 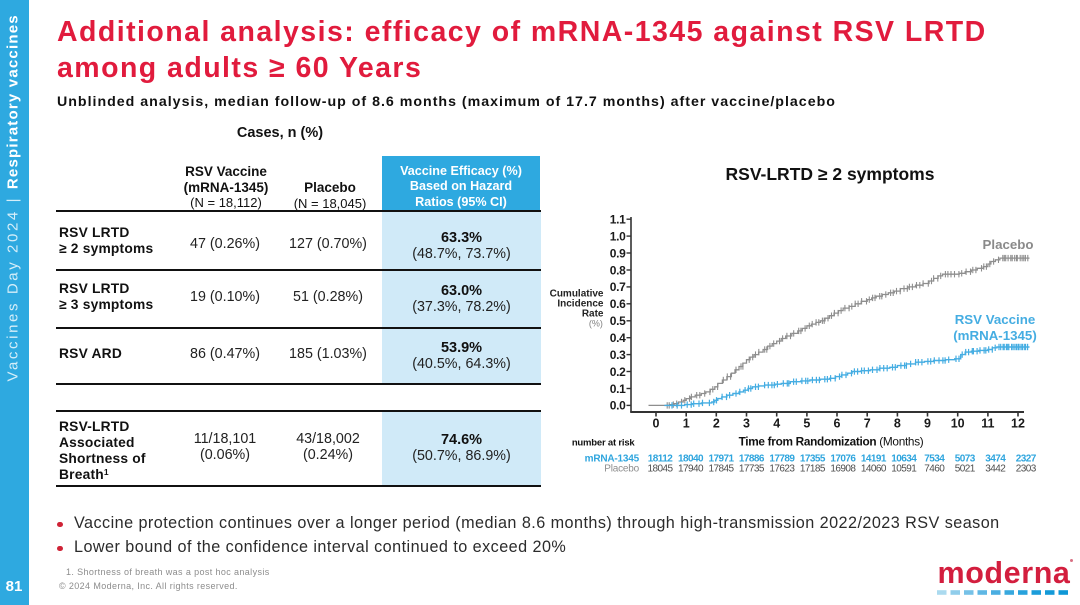 I want to click on svg-text: 17355, so click(x=813, y=459).